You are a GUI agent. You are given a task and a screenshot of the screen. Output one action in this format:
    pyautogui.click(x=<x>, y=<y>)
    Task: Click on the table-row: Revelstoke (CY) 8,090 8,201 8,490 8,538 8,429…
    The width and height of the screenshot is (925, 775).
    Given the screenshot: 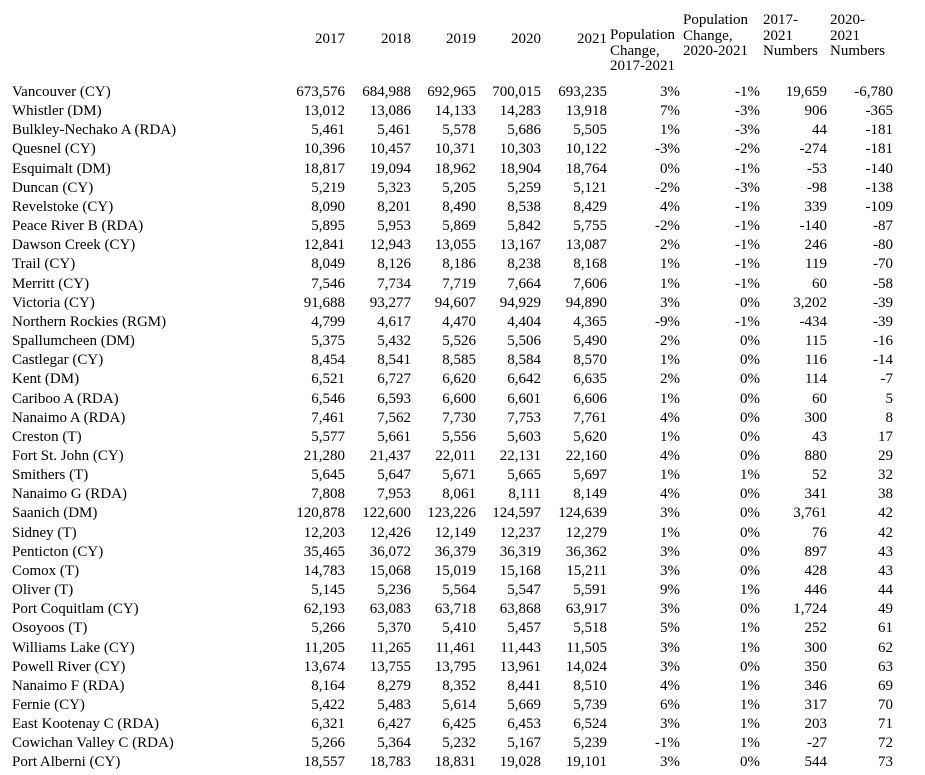 What is the action you would take?
    pyautogui.click(x=468, y=207)
    